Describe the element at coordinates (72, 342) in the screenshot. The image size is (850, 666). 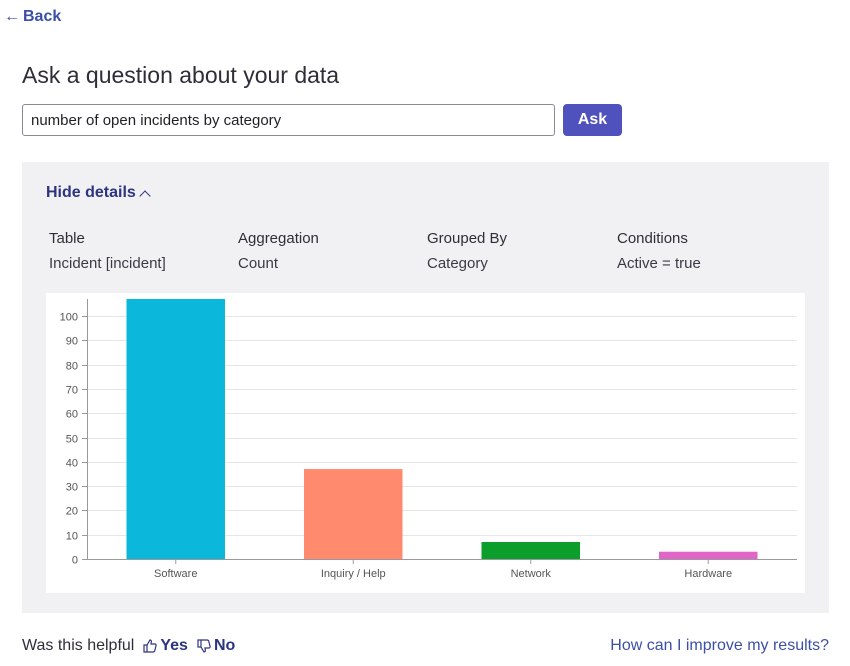
I see `y-tick-label: 90` at that location.